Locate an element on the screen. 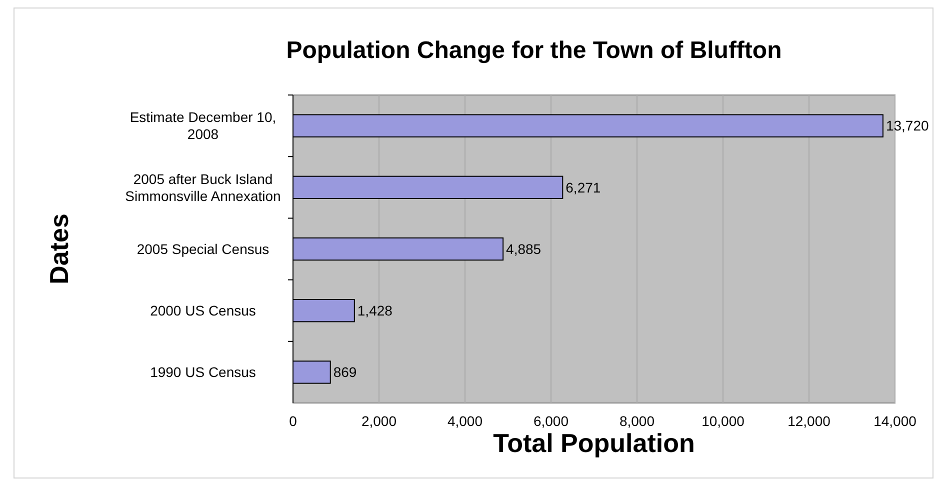  y-tick-label: 2000 US Census is located at coordinates (203, 310).